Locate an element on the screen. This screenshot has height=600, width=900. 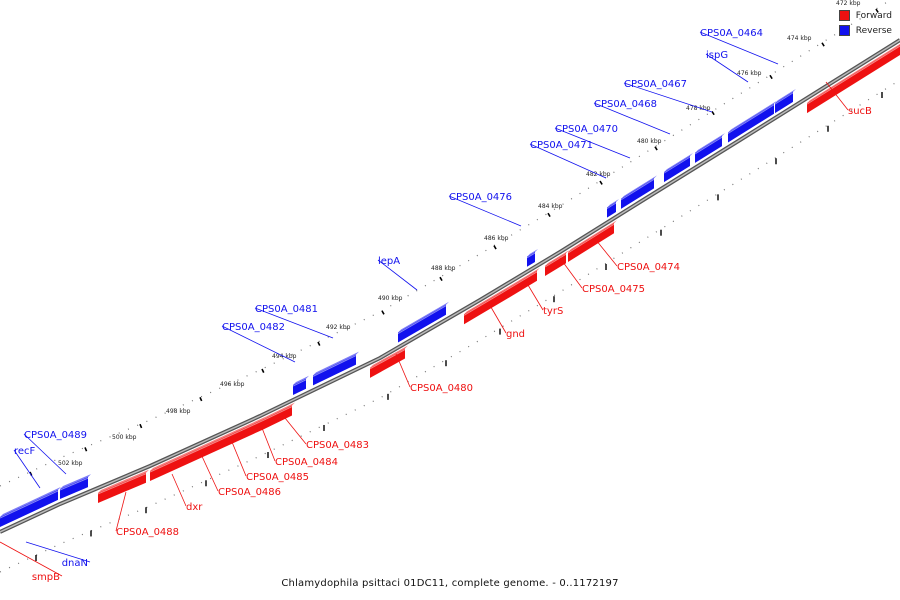
forward-gene-7-top is located at coordinates (255, 422).